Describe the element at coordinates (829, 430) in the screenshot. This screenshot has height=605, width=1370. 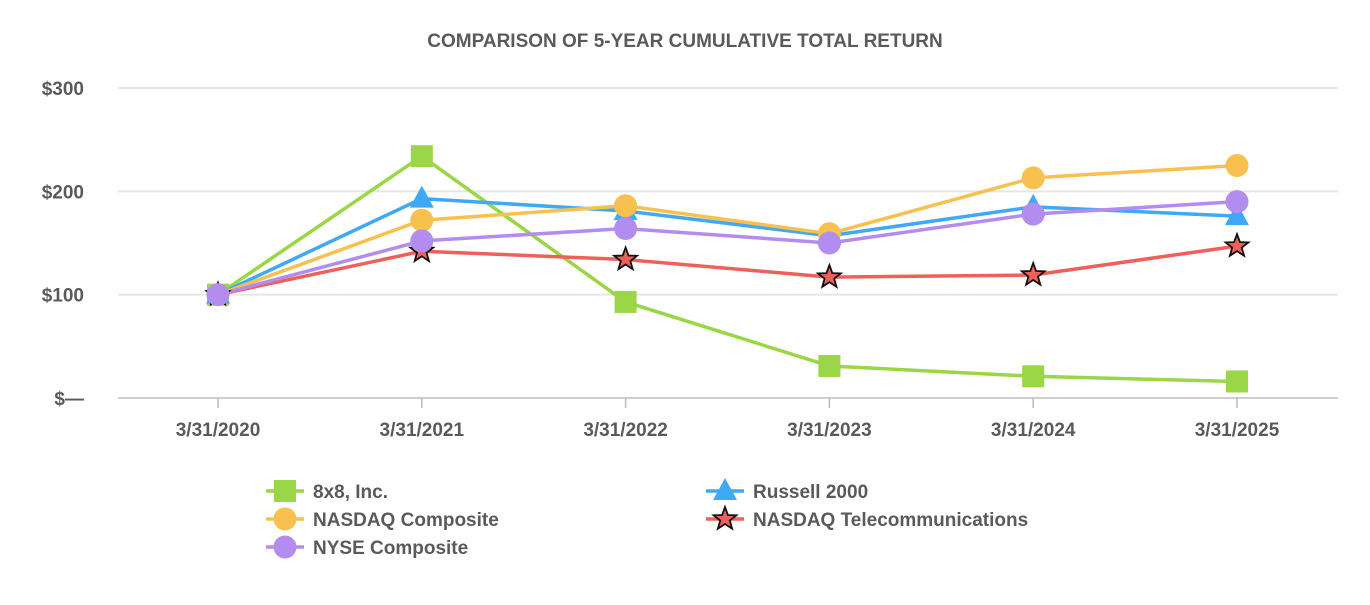
I see `x-tick-label: 3/31/2023` at that location.